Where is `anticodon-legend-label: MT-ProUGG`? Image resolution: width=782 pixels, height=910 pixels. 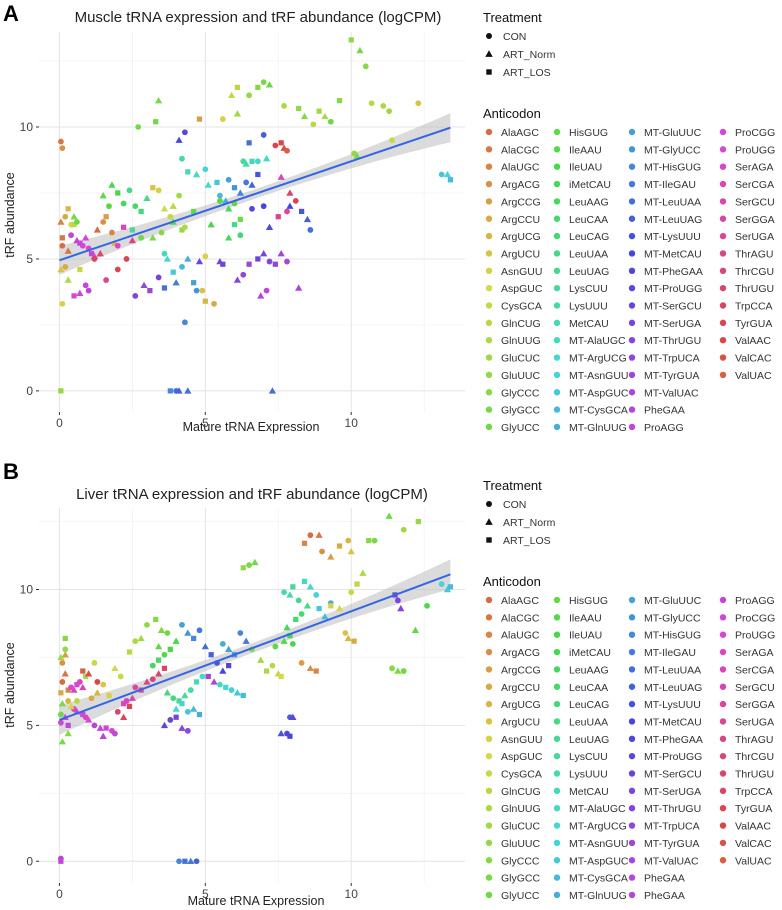 anticodon-legend-label: MT-ProUGG is located at coordinates (673, 757).